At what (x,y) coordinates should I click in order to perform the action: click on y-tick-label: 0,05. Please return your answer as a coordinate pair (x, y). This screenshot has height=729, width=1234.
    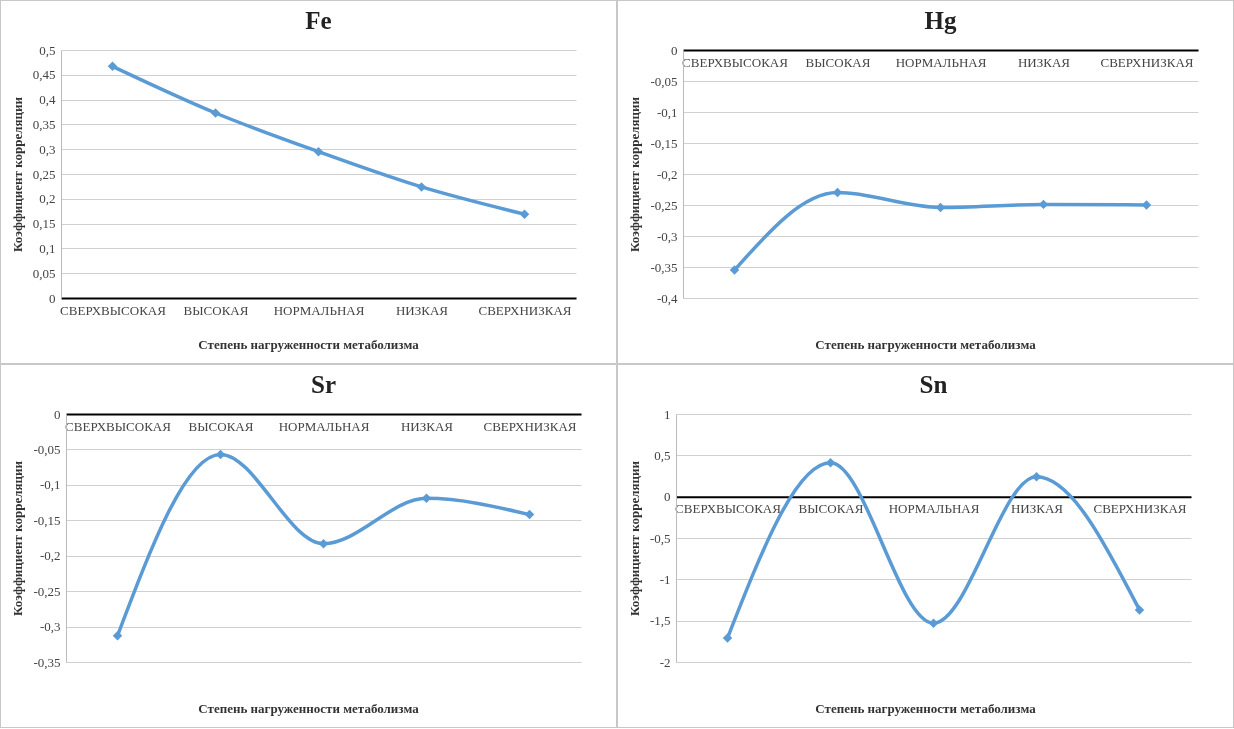
    Looking at the image, I should click on (44, 273).